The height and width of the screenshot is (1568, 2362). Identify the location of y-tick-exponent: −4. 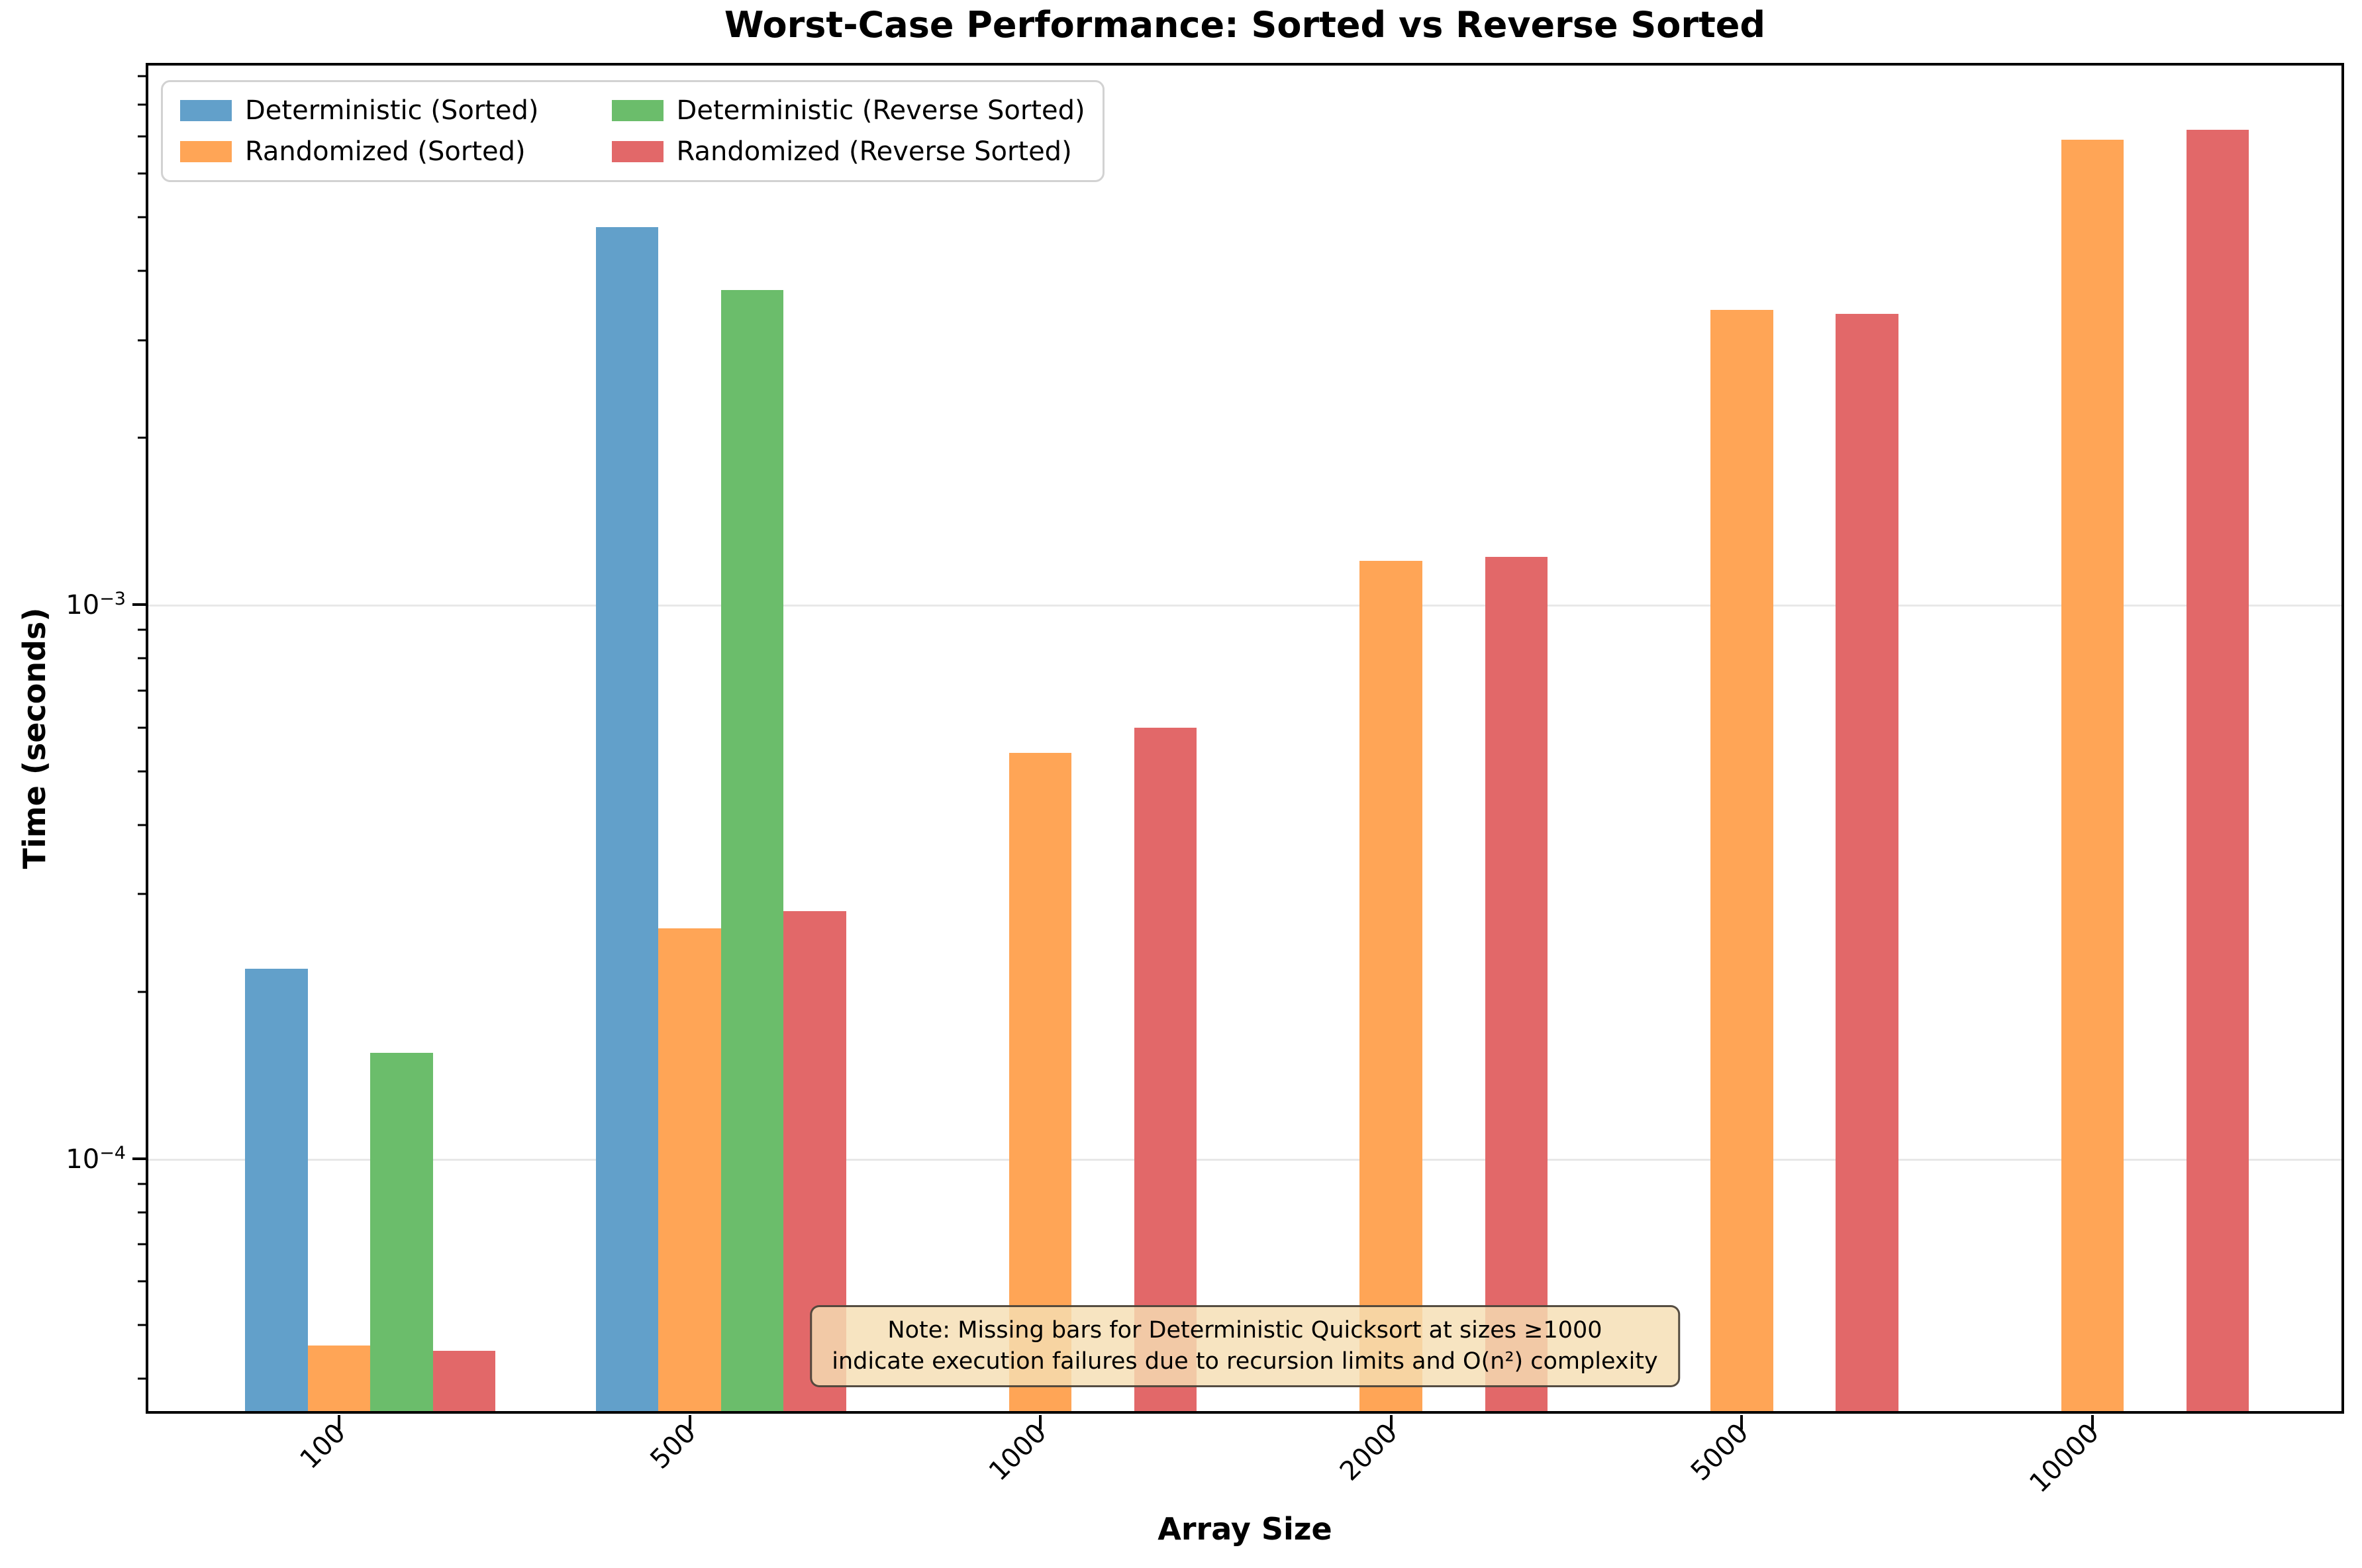
(112, 1152).